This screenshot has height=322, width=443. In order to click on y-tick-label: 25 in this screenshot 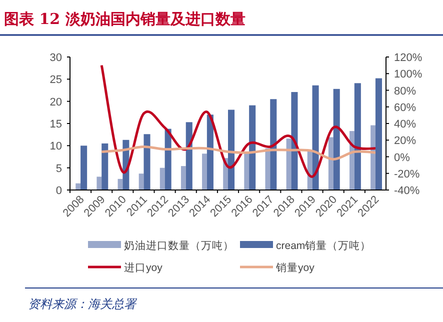, I will do `click(56, 80)`.